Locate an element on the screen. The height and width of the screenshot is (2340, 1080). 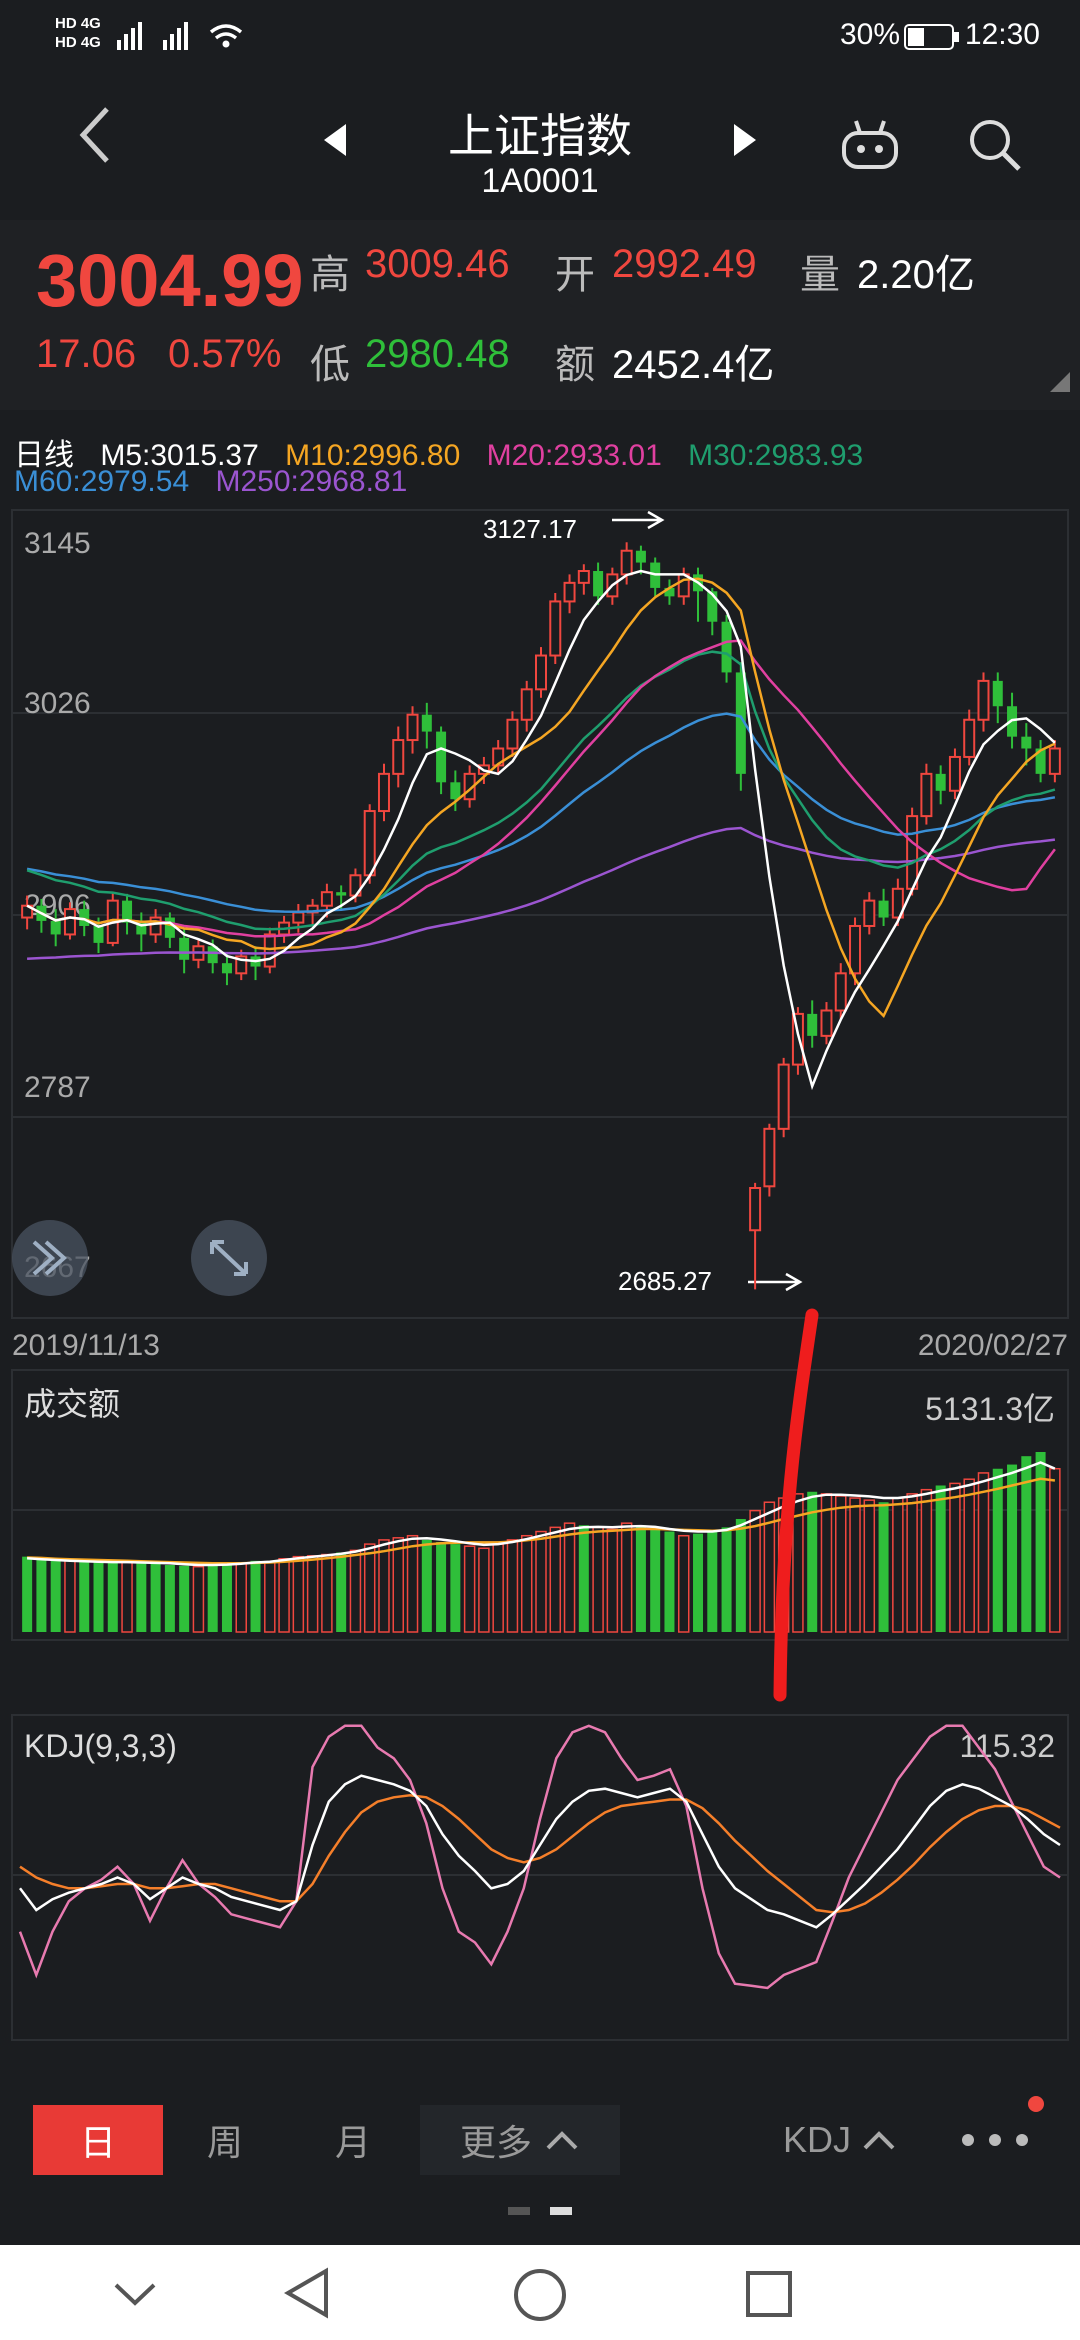
ma20-value: M20:2933.01 is located at coordinates (574, 455).